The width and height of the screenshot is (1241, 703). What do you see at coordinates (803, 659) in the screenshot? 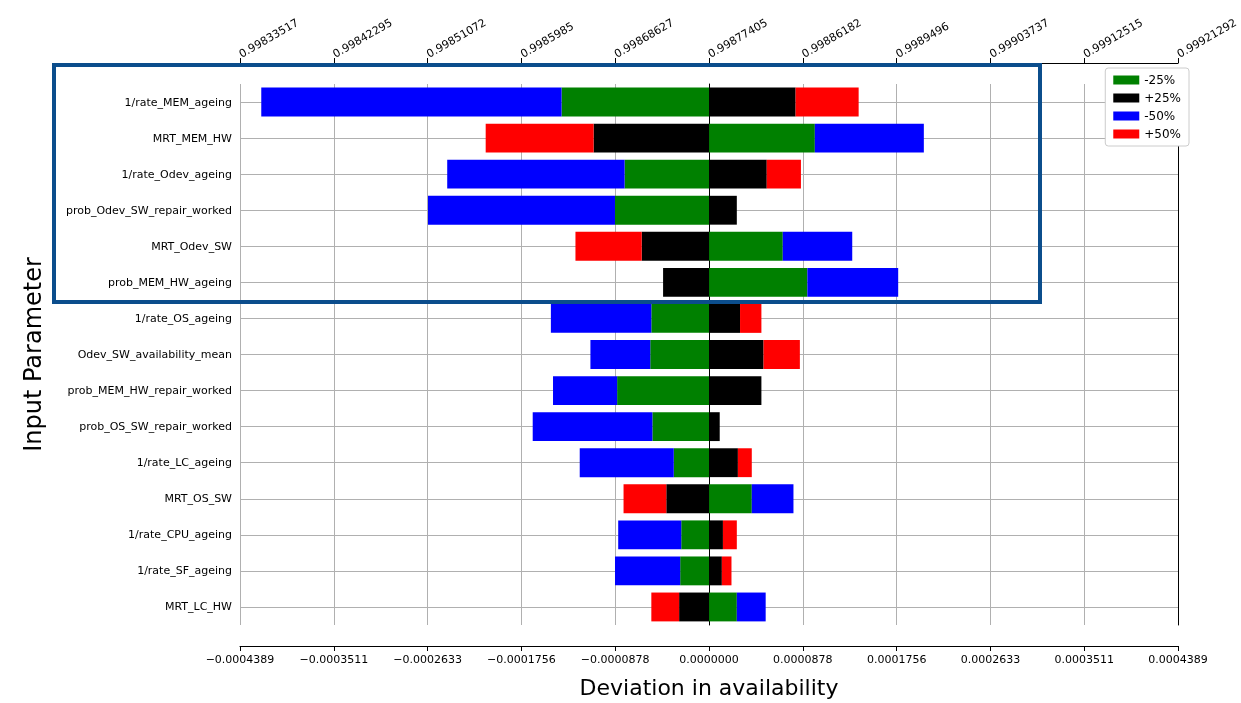
I see `x-tick-label: 0.0000878` at bounding box center [803, 659].